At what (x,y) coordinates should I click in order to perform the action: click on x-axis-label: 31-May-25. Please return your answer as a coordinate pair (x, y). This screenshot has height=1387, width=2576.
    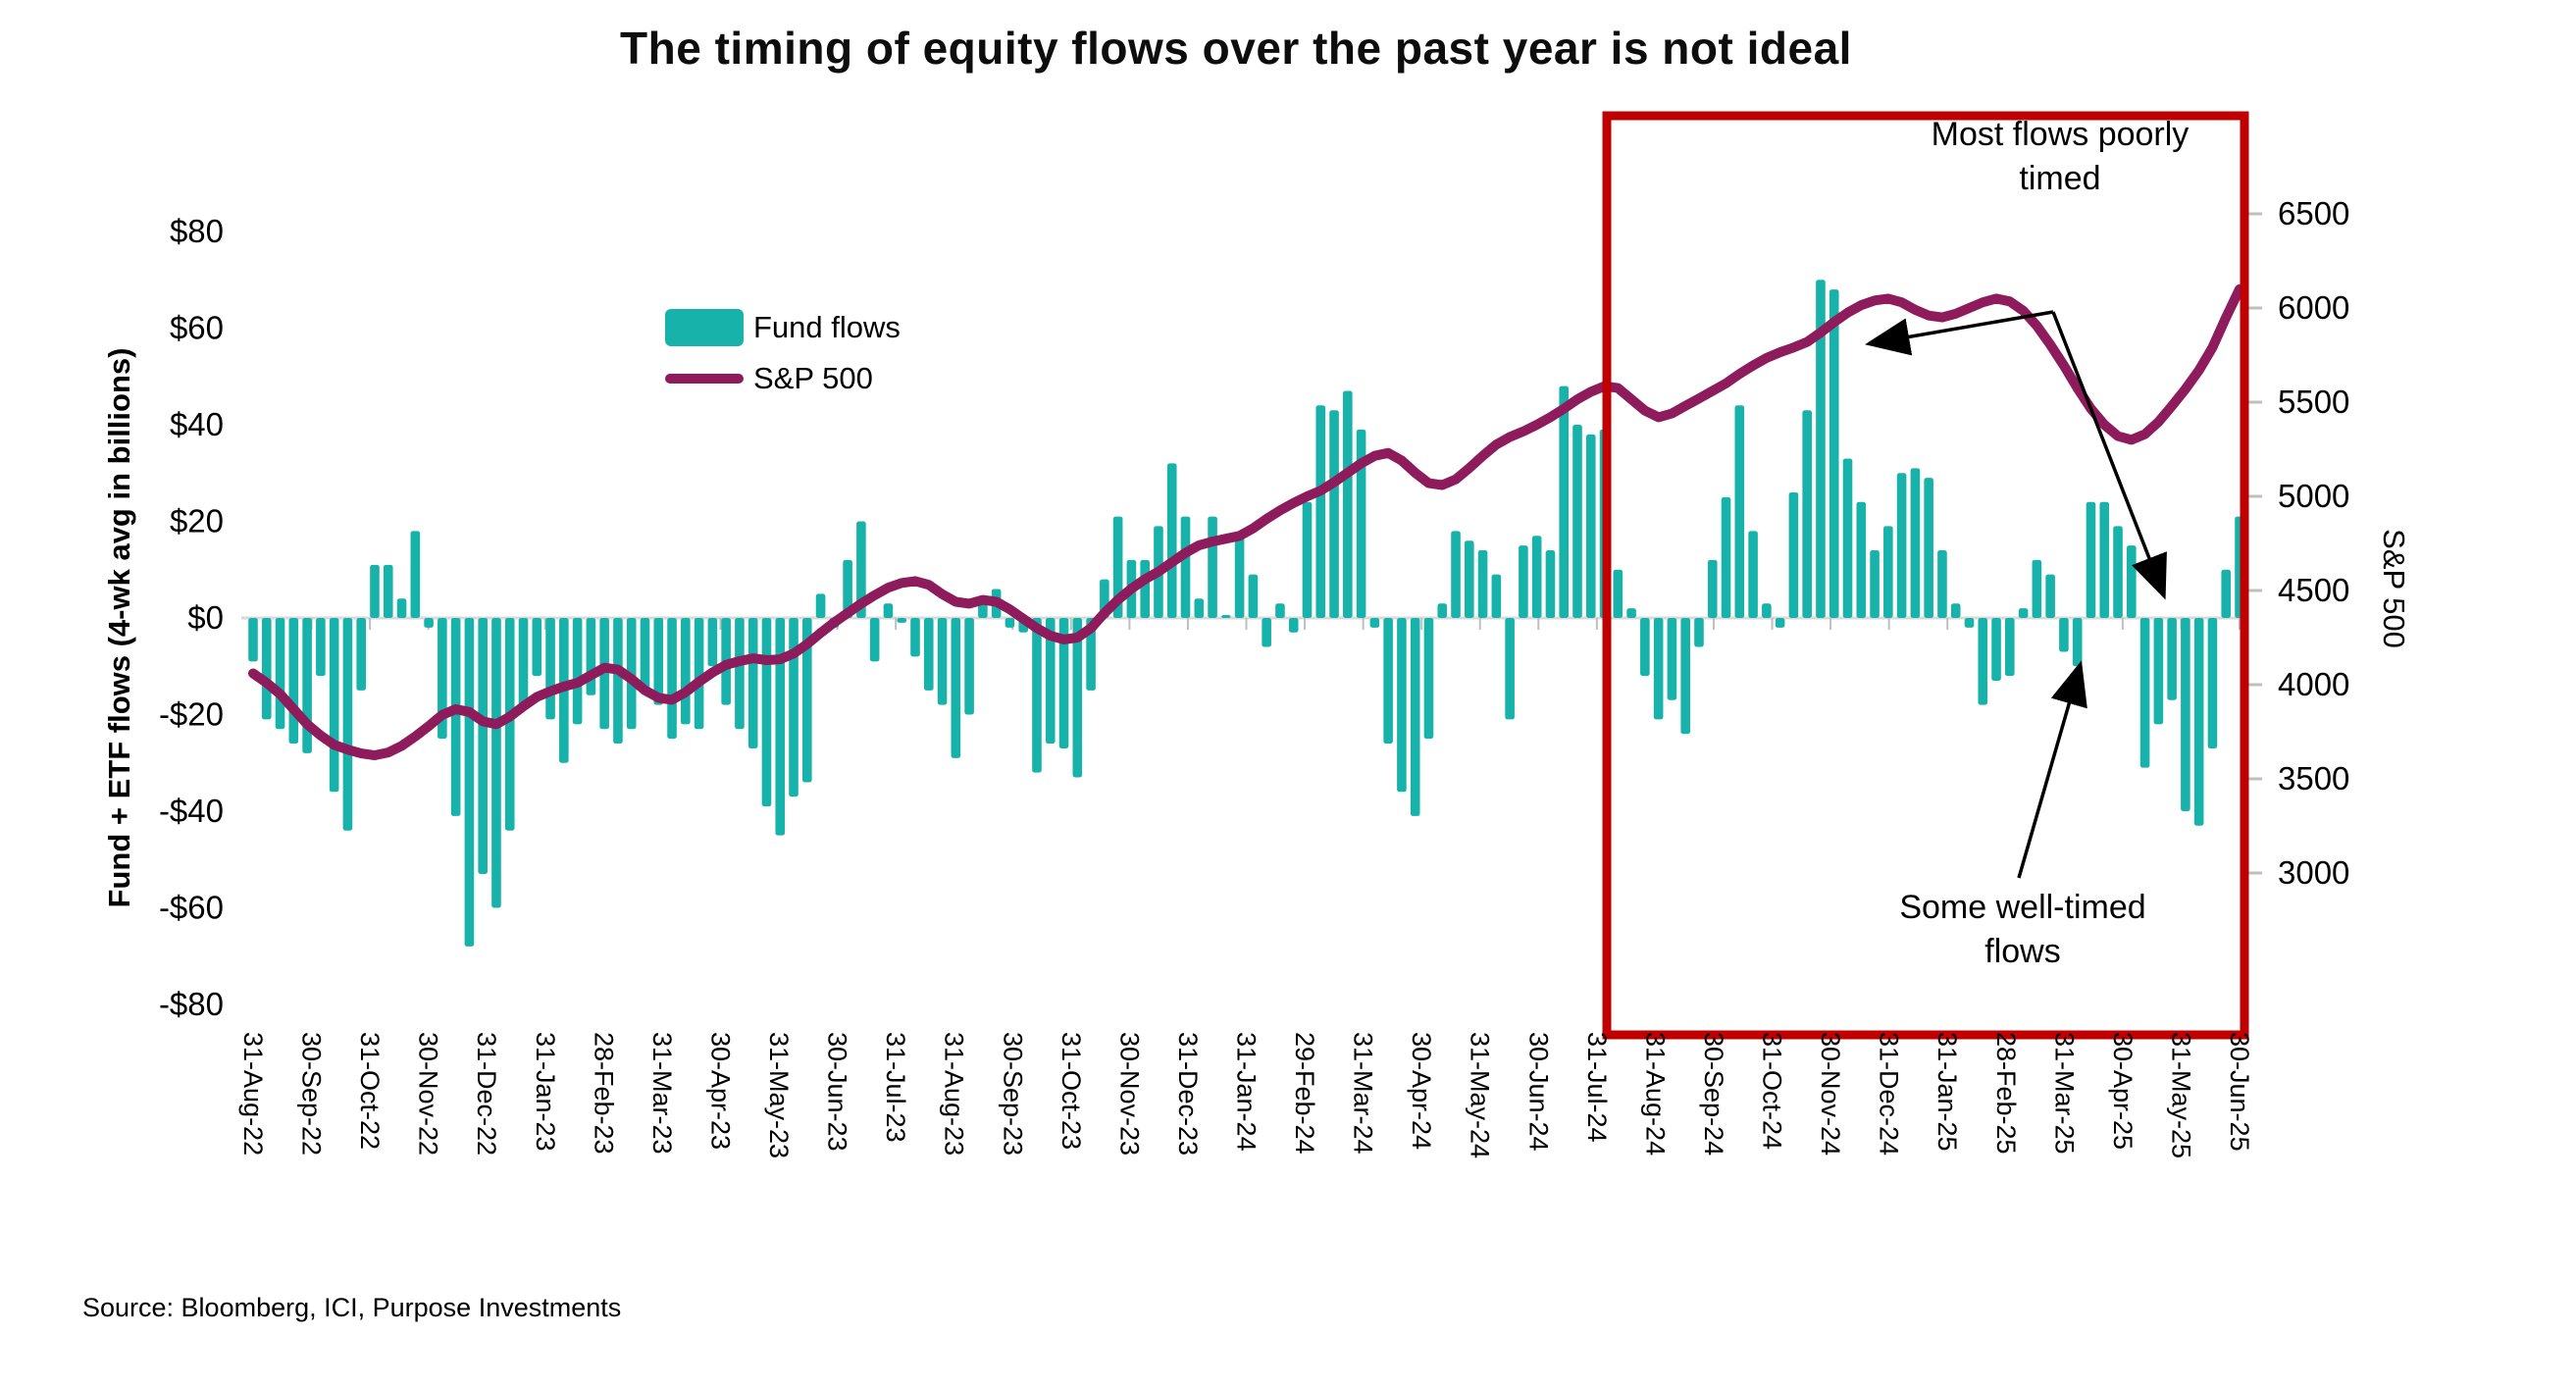
    Looking at the image, I should click on (2180, 1095).